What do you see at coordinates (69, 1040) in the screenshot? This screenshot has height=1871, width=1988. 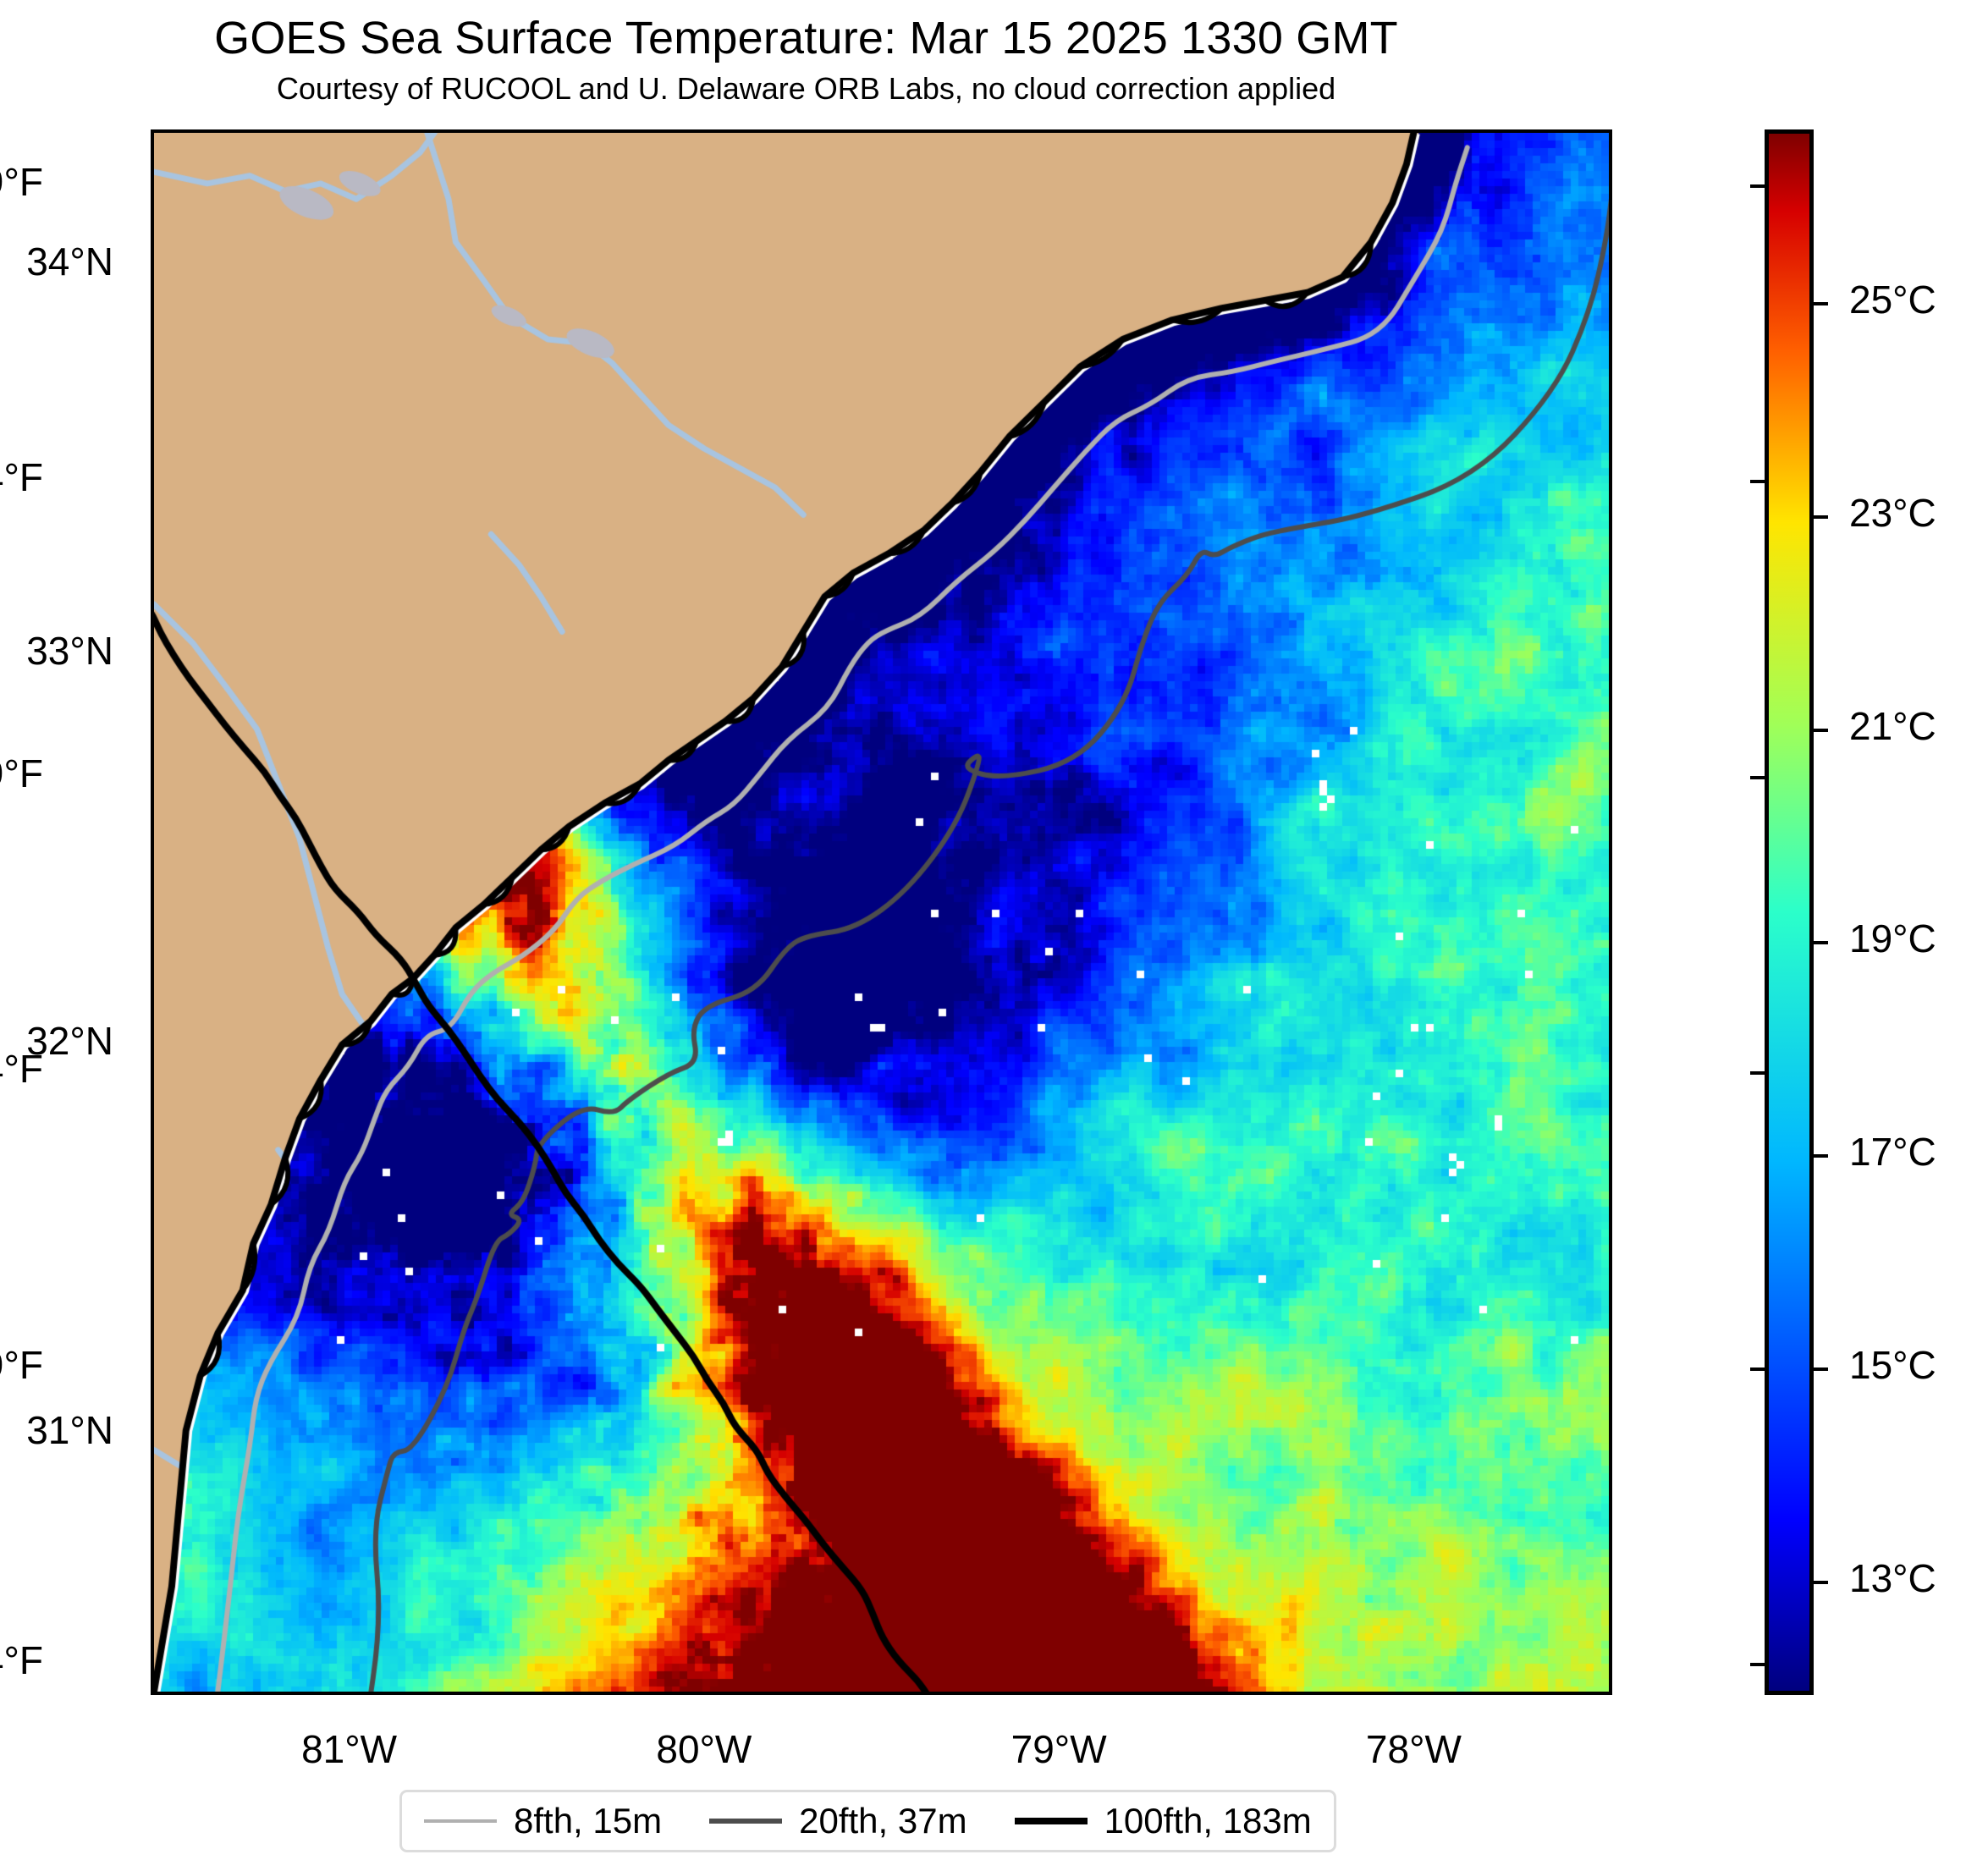 I see `lat-label-32: 32°N` at bounding box center [69, 1040].